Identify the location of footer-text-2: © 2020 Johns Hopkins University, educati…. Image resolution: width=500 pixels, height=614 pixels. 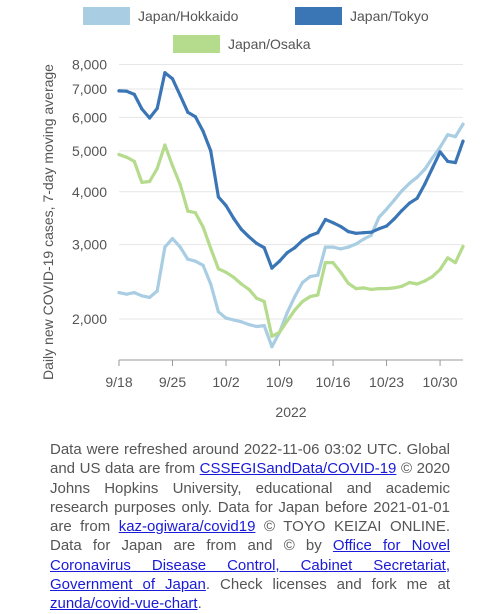
(250, 498).